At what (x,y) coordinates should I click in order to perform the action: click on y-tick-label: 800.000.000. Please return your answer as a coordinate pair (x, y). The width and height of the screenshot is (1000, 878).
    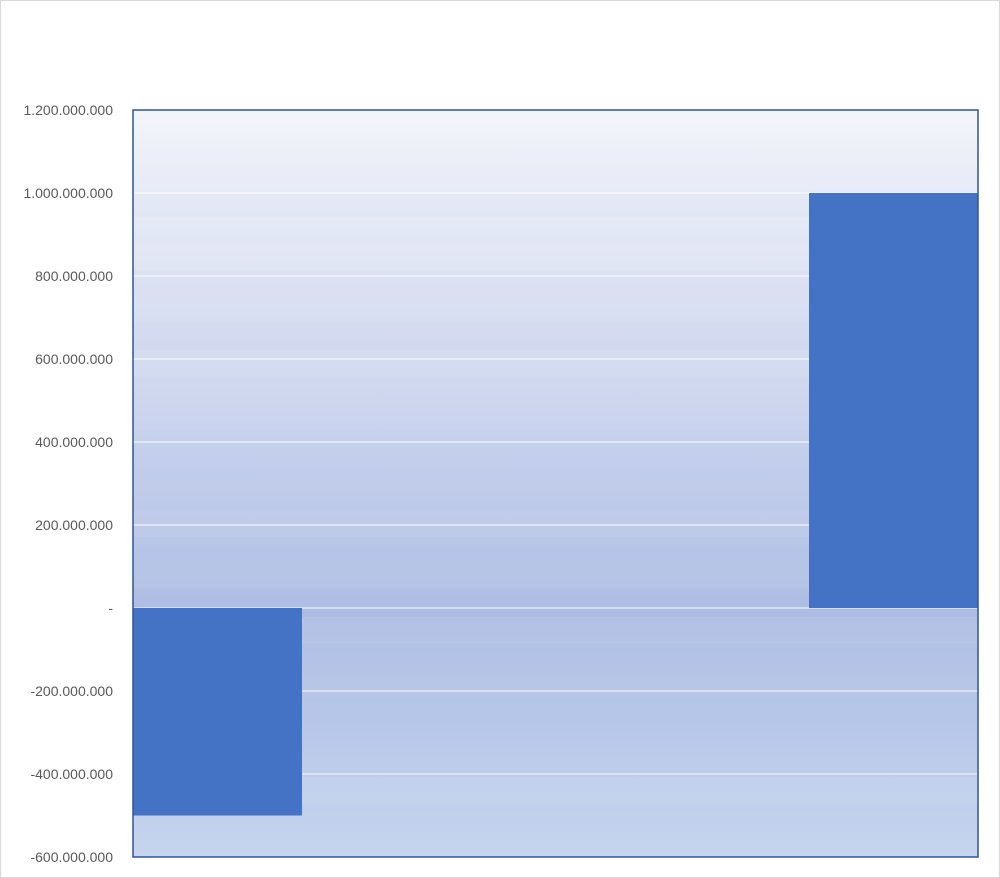
    Looking at the image, I should click on (74, 276).